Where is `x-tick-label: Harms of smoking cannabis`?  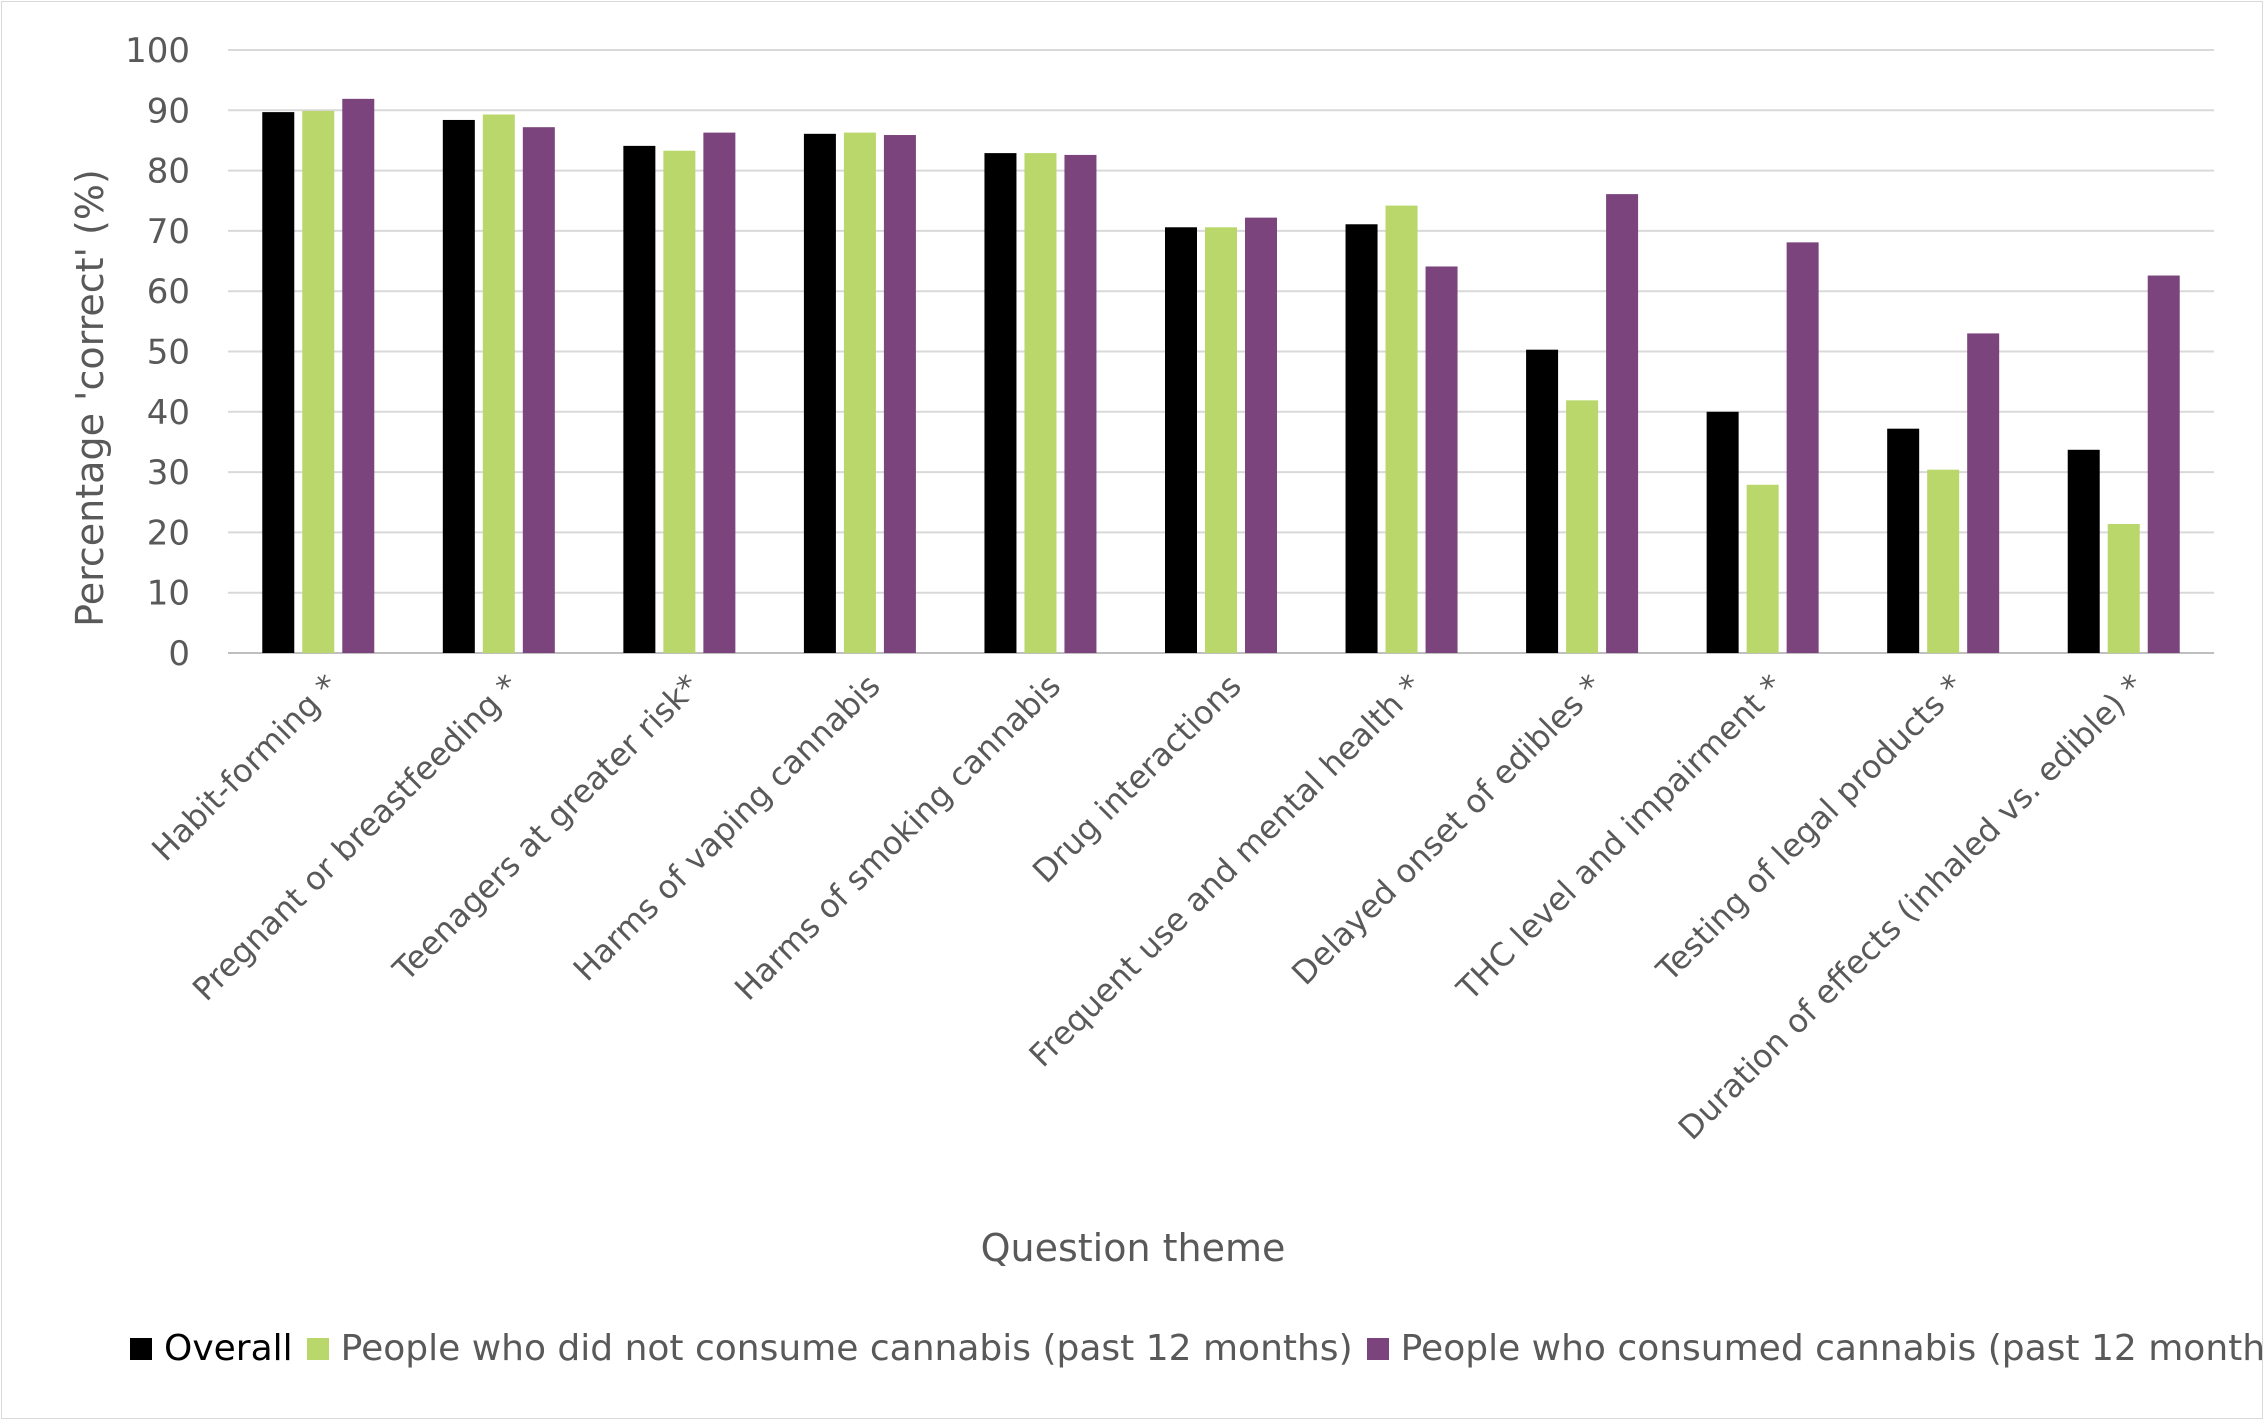
x-tick-label: Harms of smoking cannabis is located at coordinates (897, 837).